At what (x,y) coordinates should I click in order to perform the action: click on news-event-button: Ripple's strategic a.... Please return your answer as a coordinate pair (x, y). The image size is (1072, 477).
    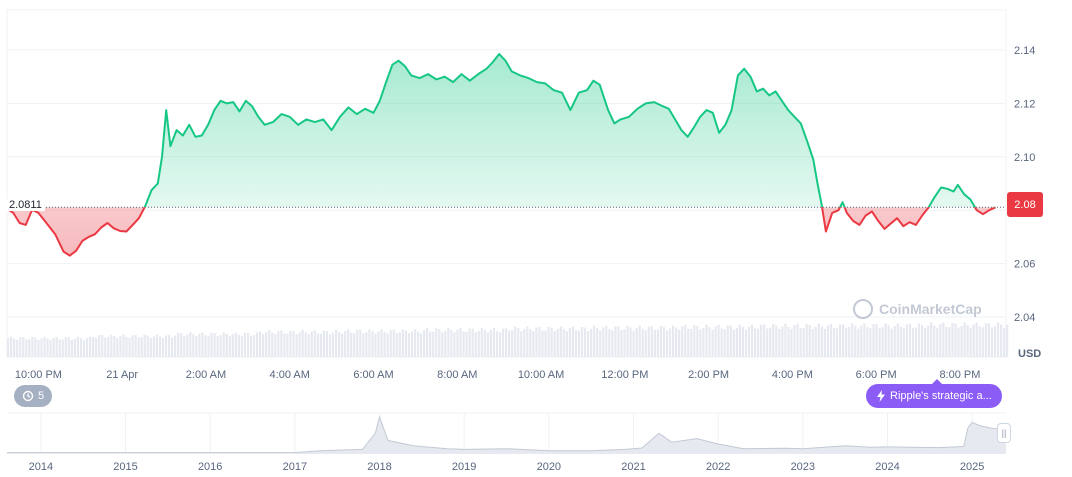
    Looking at the image, I should click on (934, 393).